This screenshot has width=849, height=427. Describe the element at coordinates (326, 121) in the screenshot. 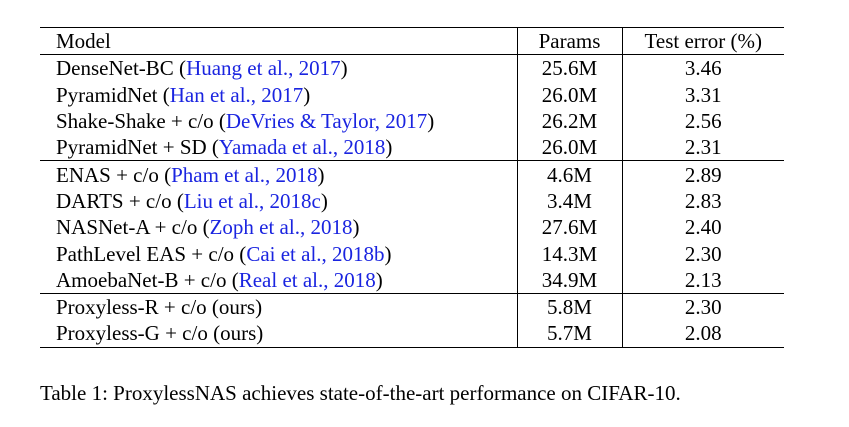

I see `citation-link: DeVries & Taylor, 2017` at that location.